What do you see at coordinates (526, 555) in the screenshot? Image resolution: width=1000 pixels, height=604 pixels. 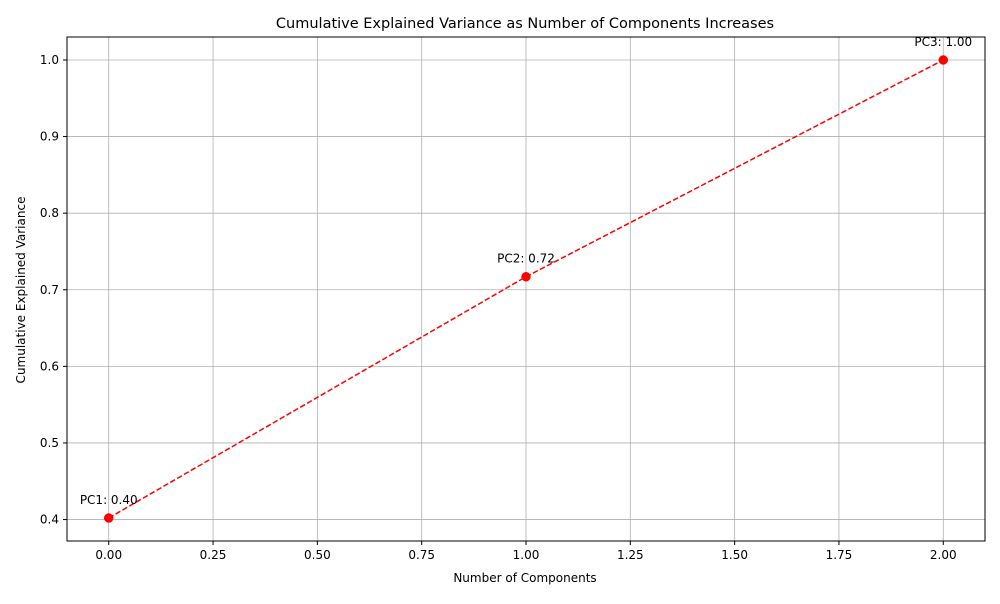 I see `x-tick-label: 1.00` at bounding box center [526, 555].